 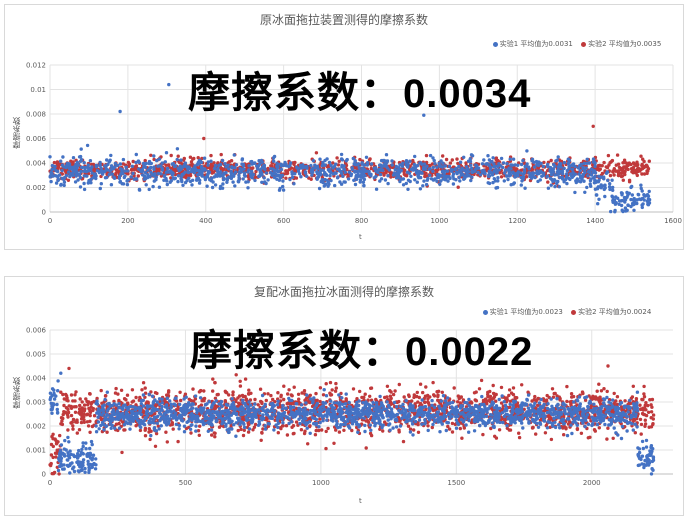 What do you see at coordinates (456, 483) in the screenshot?
I see `x-tick-label: 1500` at bounding box center [456, 483].